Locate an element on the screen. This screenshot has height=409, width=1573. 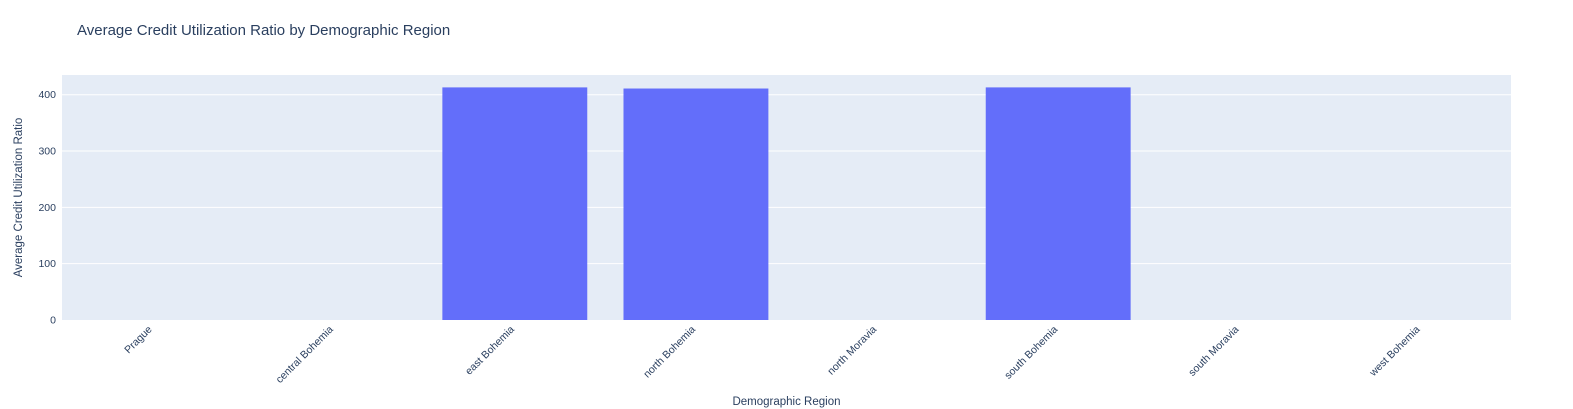
x-tick-label-5: south Bohemia is located at coordinates (1031, 353).